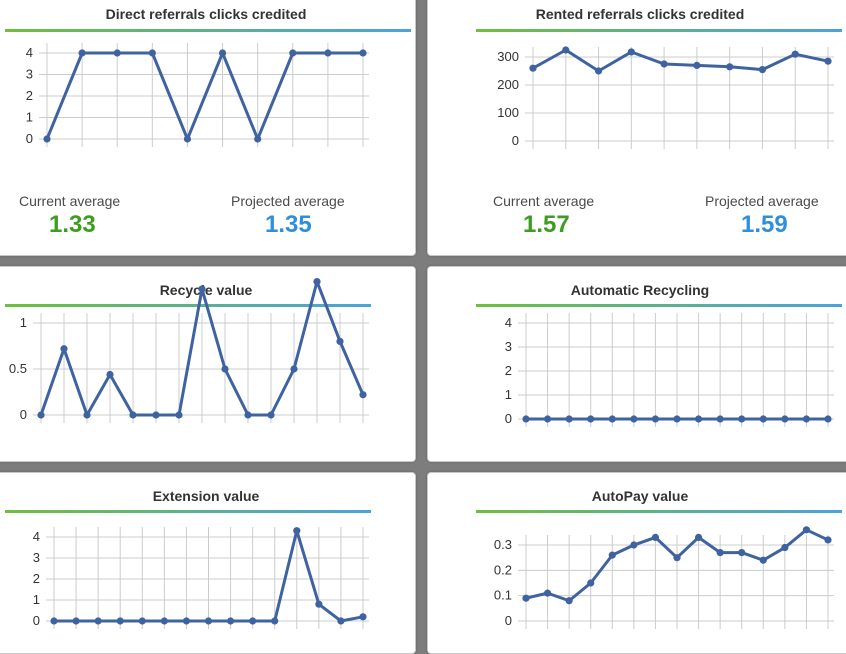  I want to click on y-tick-label: 0.1, so click(503, 595).